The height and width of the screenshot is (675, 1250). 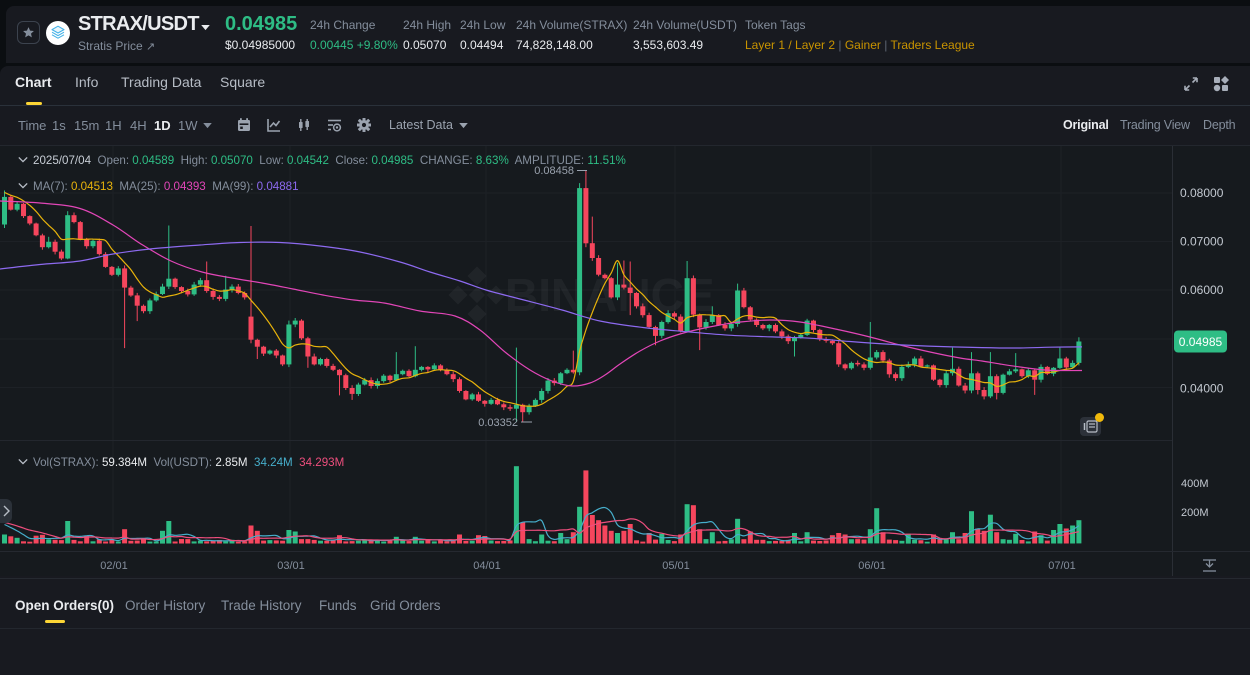 I want to click on svg-text: 0.04985, so click(x=1201, y=342).